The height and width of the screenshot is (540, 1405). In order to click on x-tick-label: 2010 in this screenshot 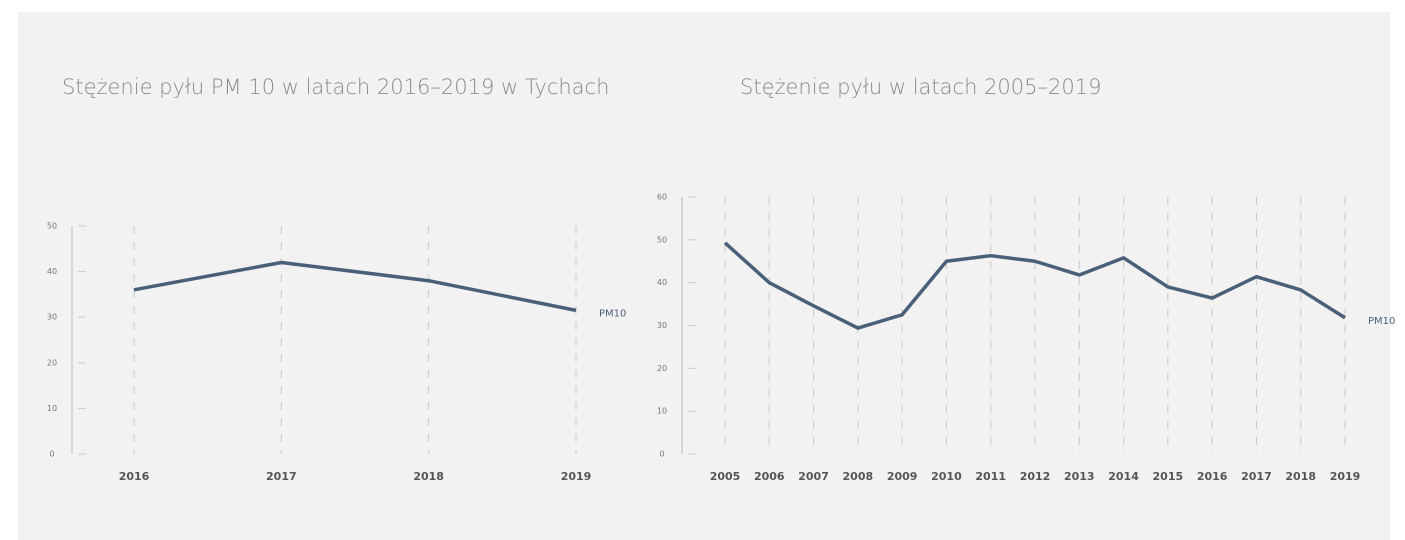, I will do `click(946, 476)`.